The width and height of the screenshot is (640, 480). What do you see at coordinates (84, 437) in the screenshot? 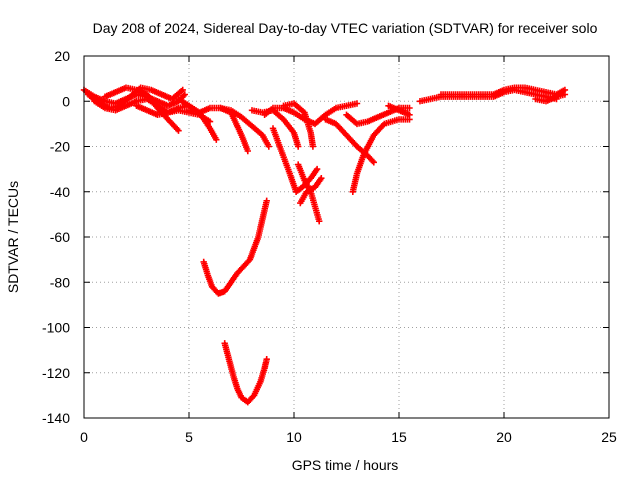
I see `x-tick-label: 0` at bounding box center [84, 437].